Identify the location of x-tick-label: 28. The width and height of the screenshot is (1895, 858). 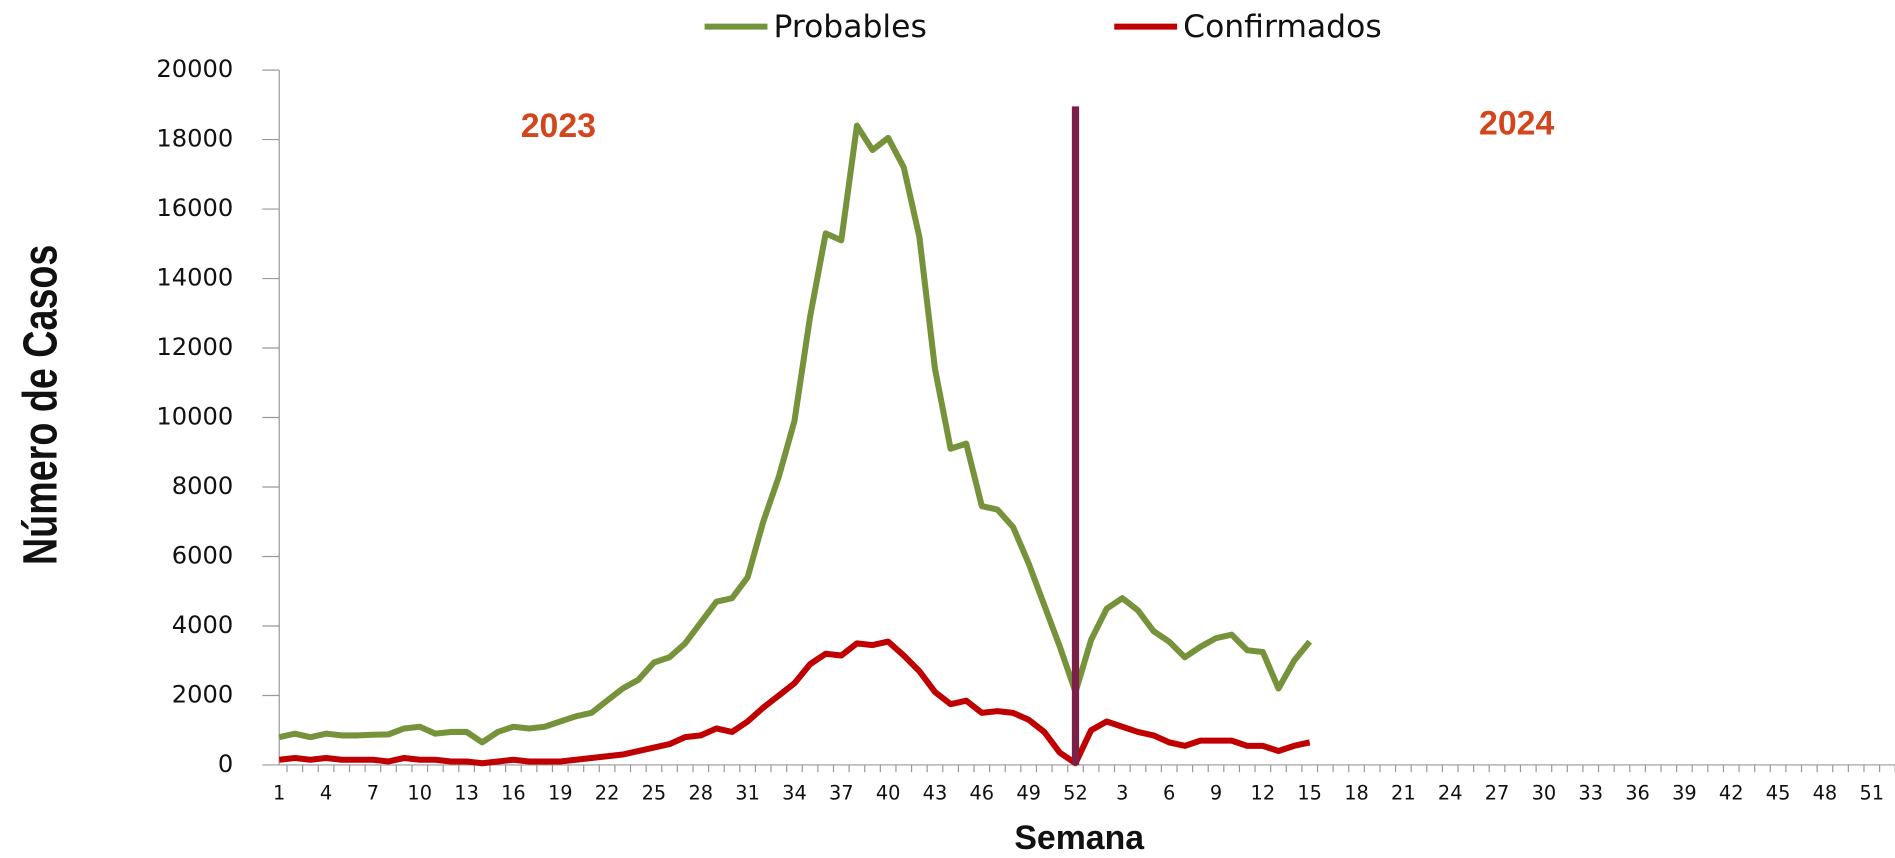
(700, 792).